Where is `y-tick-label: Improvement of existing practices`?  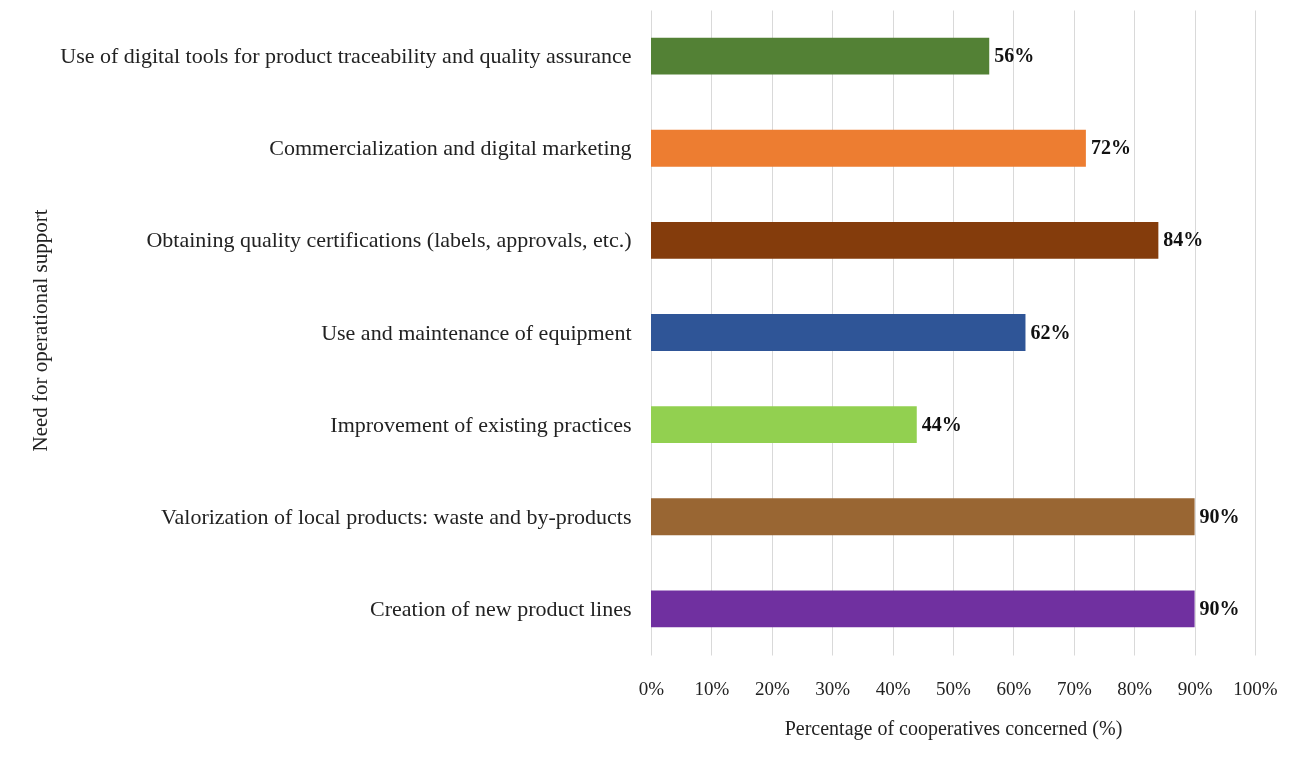 y-tick-label: Improvement of existing practices is located at coordinates (481, 424).